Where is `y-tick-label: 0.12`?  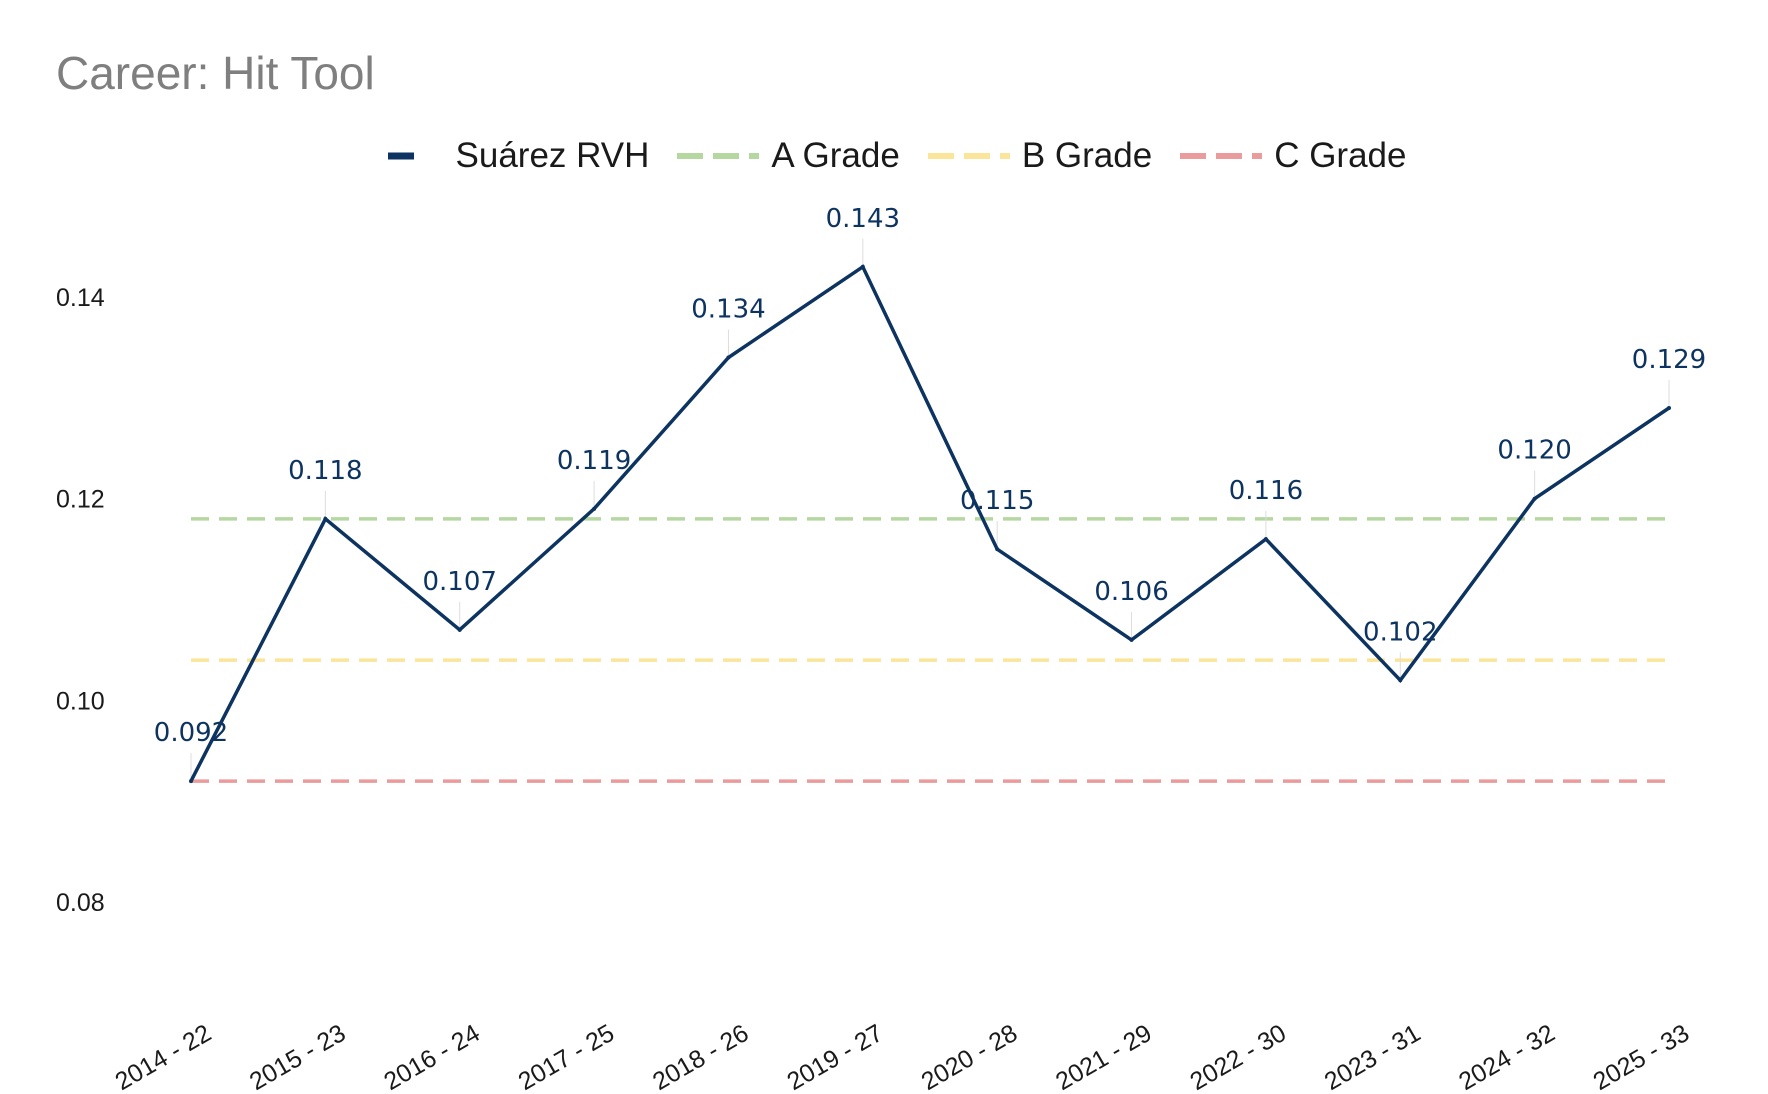 y-tick-label: 0.12 is located at coordinates (80, 500).